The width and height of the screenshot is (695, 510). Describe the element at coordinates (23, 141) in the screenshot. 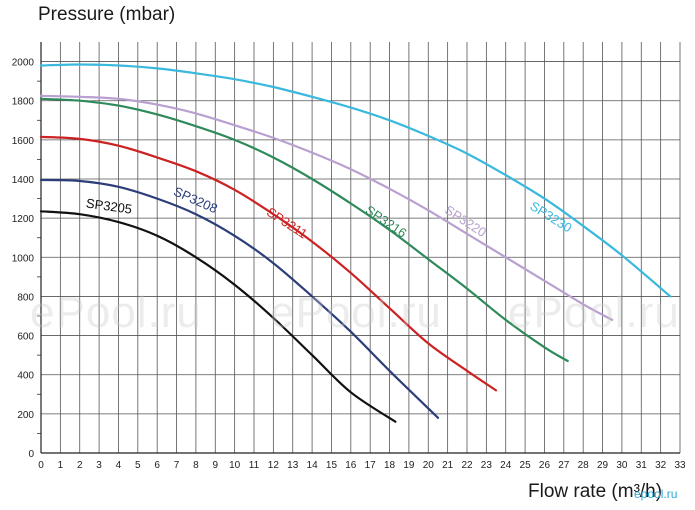

I see `y-tick-label: 1600` at that location.